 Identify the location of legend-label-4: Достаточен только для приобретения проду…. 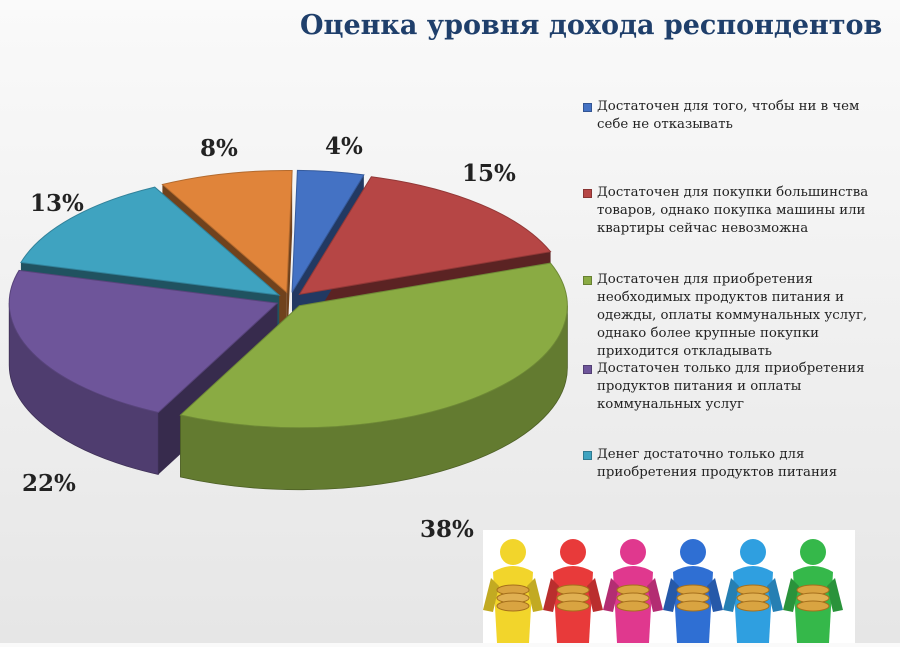
(731, 386).